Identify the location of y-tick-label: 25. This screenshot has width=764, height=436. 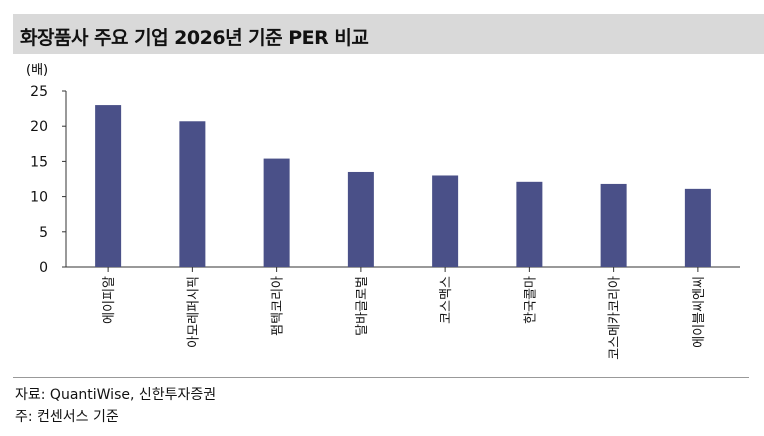
(39, 92).